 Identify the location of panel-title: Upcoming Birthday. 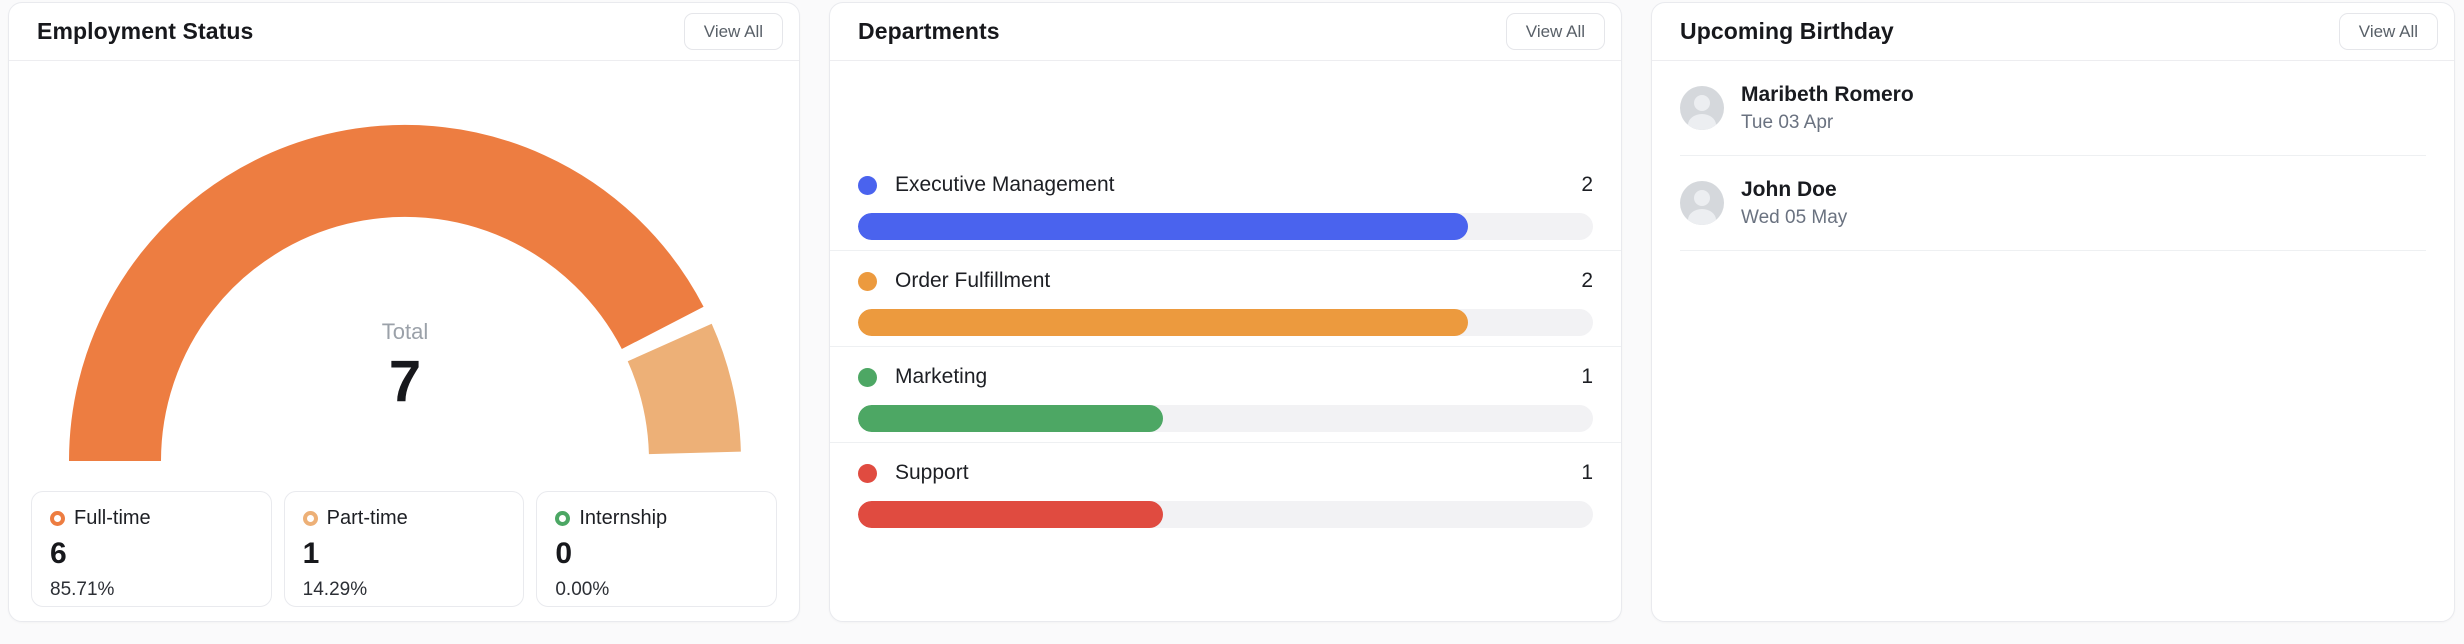
(1787, 31).